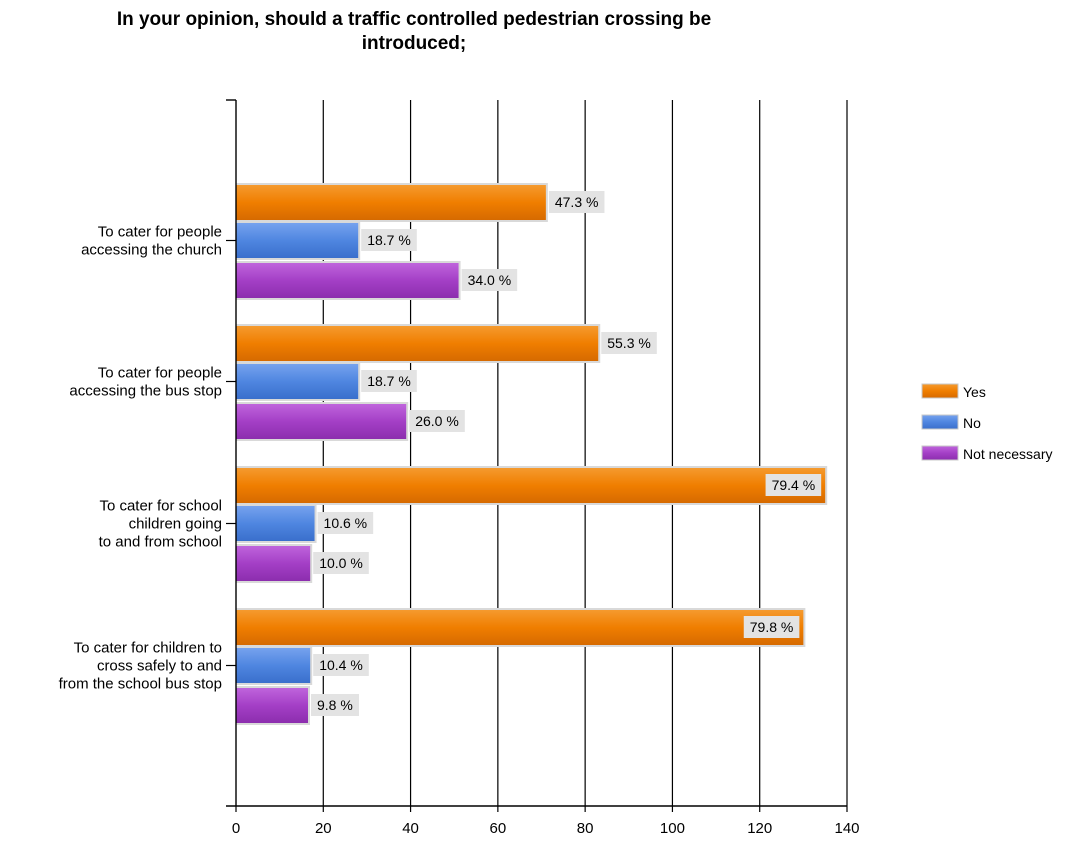  I want to click on data-label: 34.0 %, so click(490, 280).